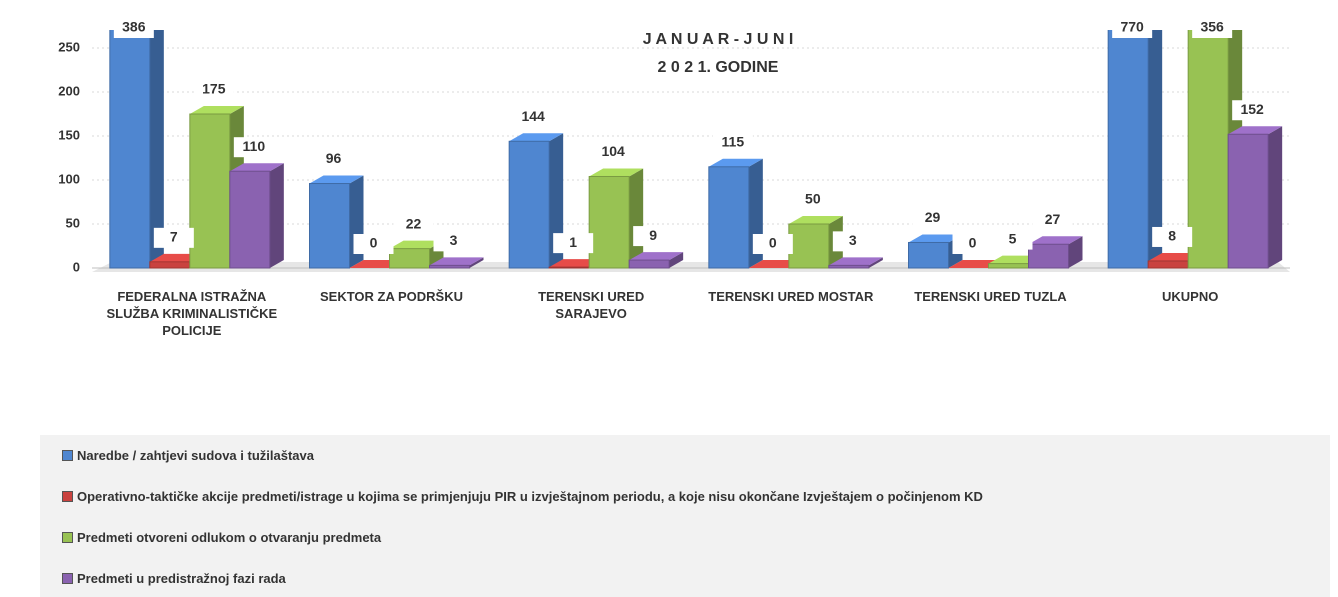  I want to click on data-label: 5, so click(1013, 238).